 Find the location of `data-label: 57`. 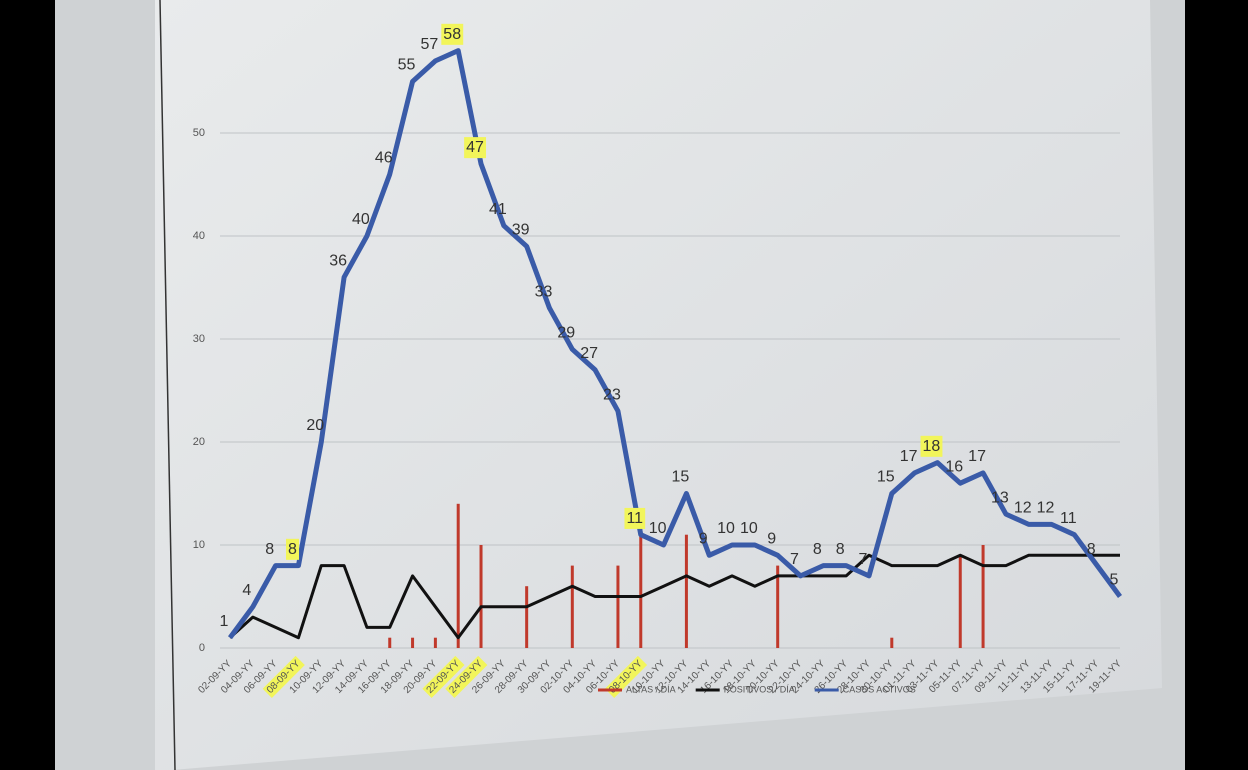

data-label: 57 is located at coordinates (429, 44).